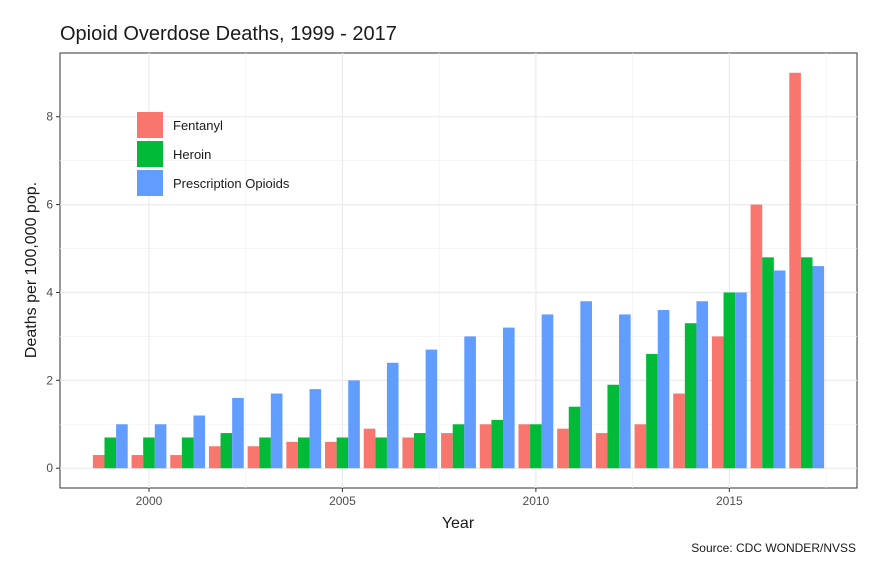 This screenshot has width=884, height=567. Describe the element at coordinates (192, 154) in the screenshot. I see `legend-label-heroin: Heroin` at that location.